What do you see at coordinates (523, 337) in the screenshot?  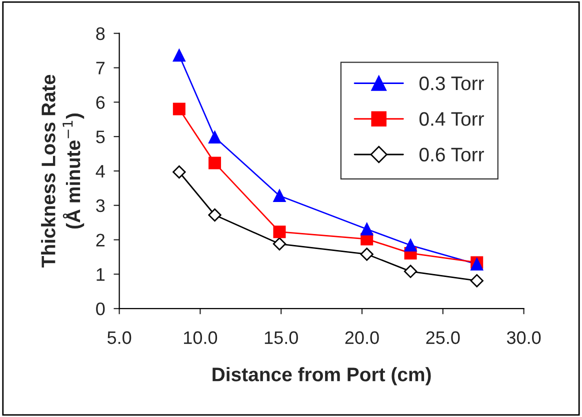 I see `x-tick-label: 30.0` at bounding box center [523, 337].